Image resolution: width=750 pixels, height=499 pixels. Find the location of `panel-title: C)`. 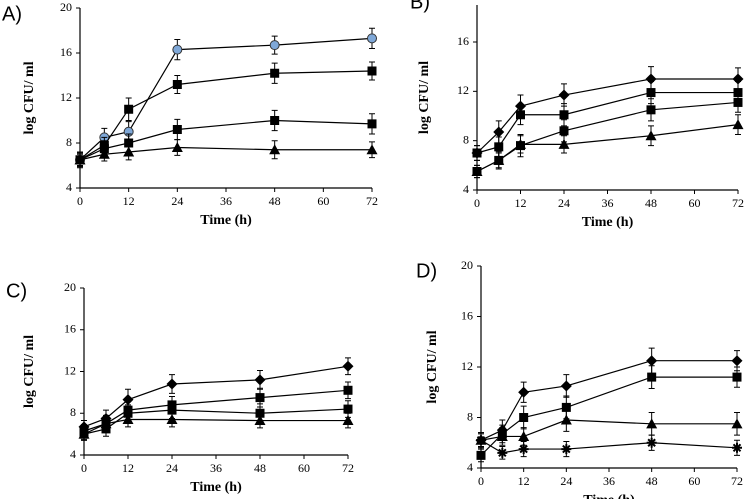

panel-title: C) is located at coordinates (16, 291).